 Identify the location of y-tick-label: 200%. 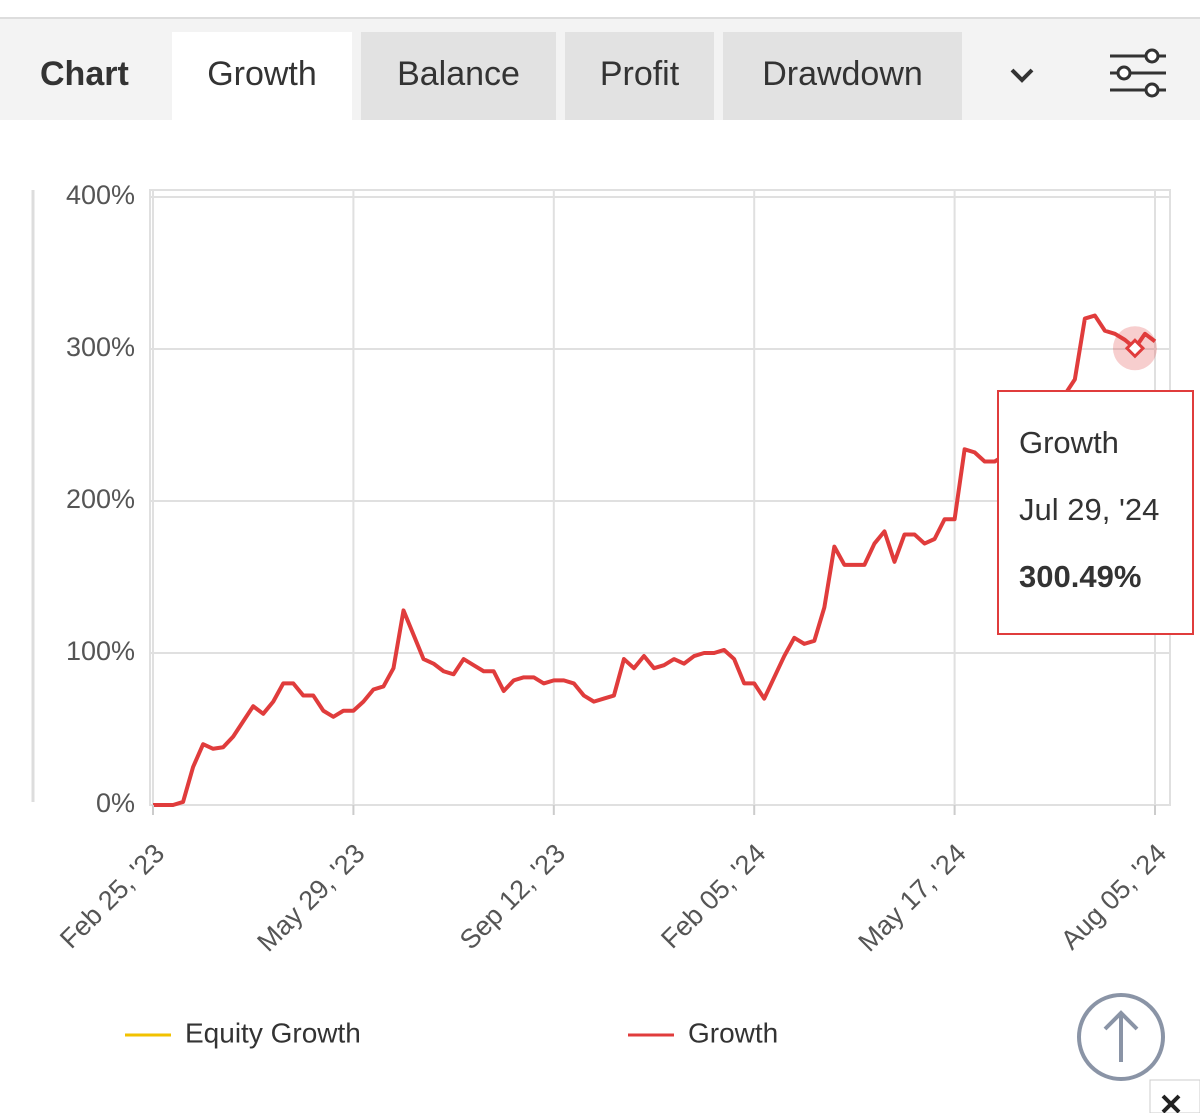
(100, 499).